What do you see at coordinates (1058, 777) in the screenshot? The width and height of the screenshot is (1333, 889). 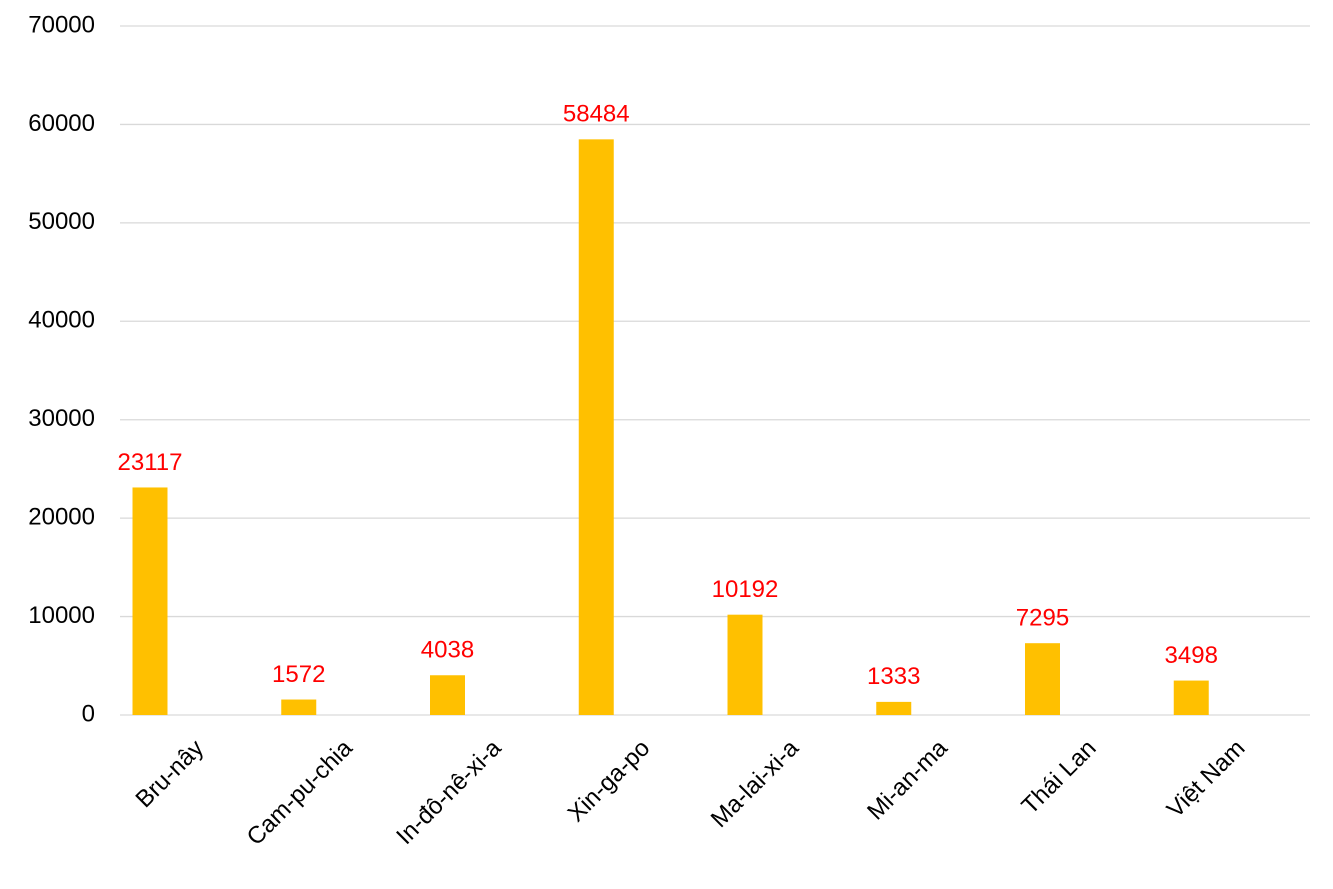 I see `x-tick-label: Thái Lan` at bounding box center [1058, 777].